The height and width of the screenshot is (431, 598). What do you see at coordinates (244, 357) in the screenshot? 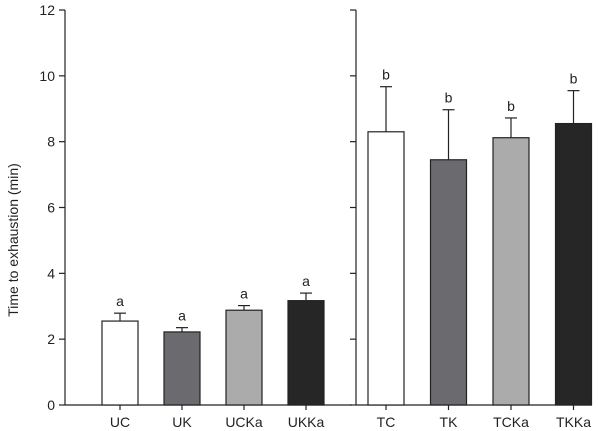
I see `bar-UCKa` at bounding box center [244, 357].